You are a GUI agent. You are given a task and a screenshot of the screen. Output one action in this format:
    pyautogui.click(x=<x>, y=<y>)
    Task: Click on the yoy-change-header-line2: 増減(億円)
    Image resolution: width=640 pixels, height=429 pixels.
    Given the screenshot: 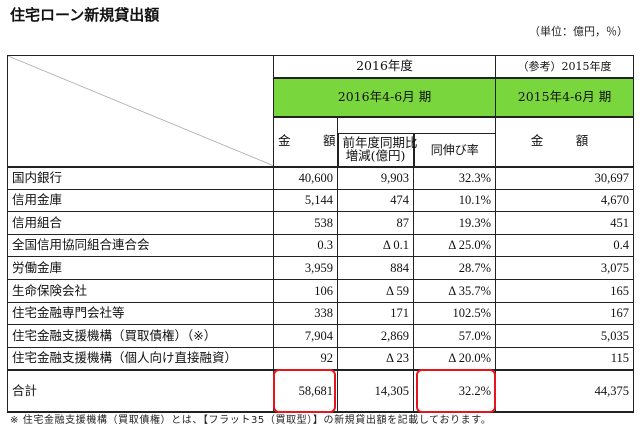 What is the action you would take?
    pyautogui.click(x=375, y=155)
    